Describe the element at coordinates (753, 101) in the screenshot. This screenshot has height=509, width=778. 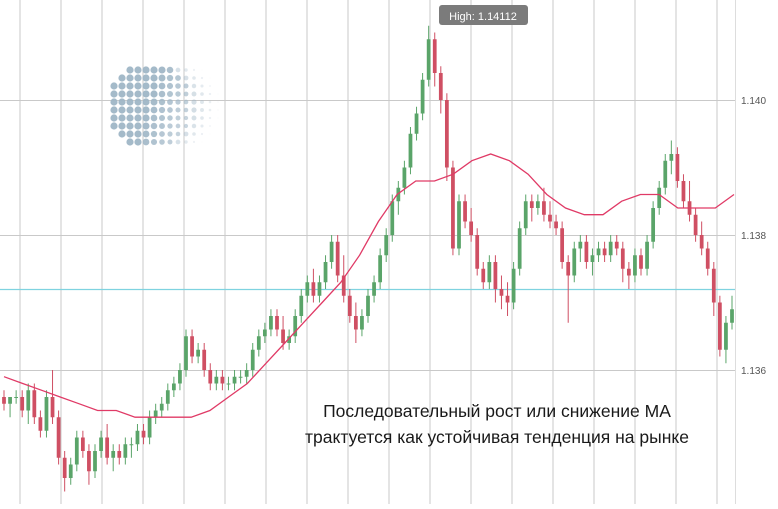
I see `y-tick-label: 1.140` at that location.